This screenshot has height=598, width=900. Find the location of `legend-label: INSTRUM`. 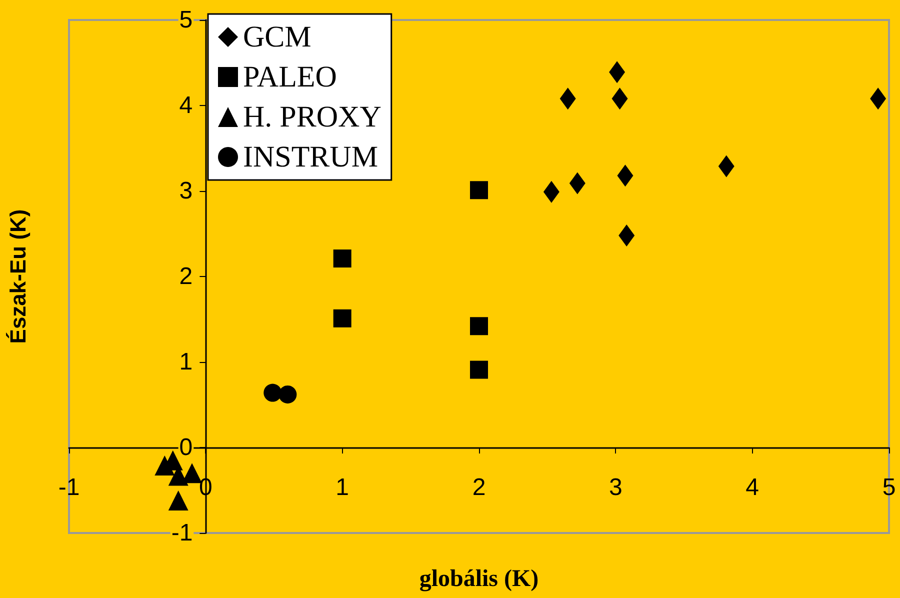

legend-label: INSTRUM is located at coordinates (310, 157).